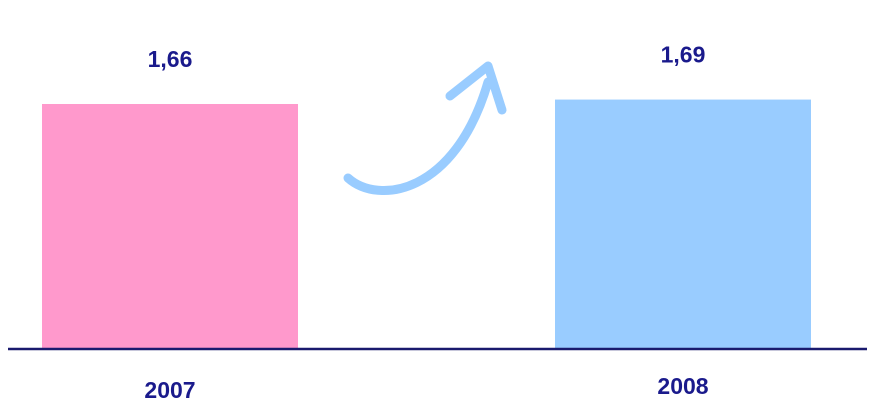 This screenshot has width=875, height=404. What do you see at coordinates (170, 59) in the screenshot?
I see `value-label-2007: 1,66` at bounding box center [170, 59].